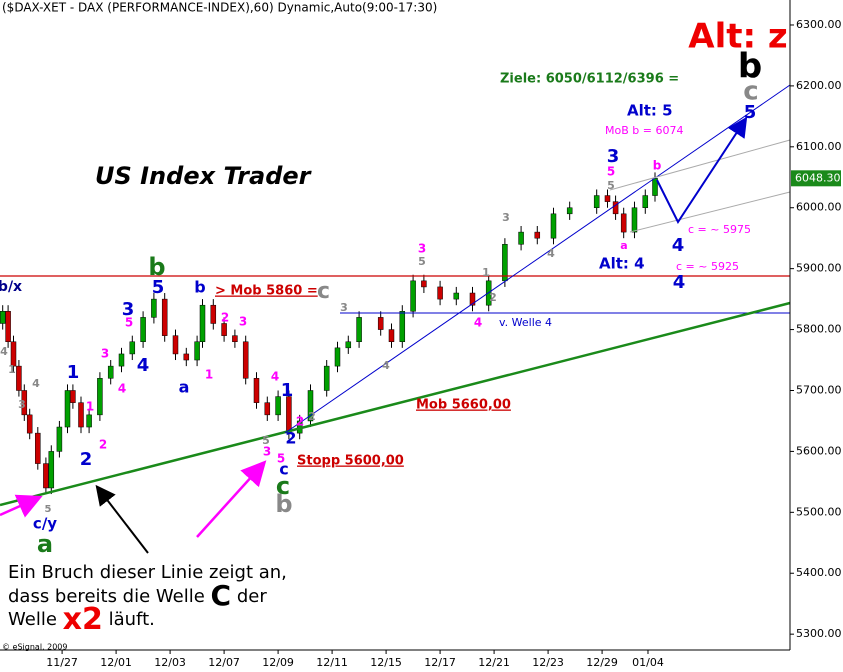  Describe the element at coordinates (266, 291) in the screenshot. I see `mob-5860: > Mob 5860 =` at that location.